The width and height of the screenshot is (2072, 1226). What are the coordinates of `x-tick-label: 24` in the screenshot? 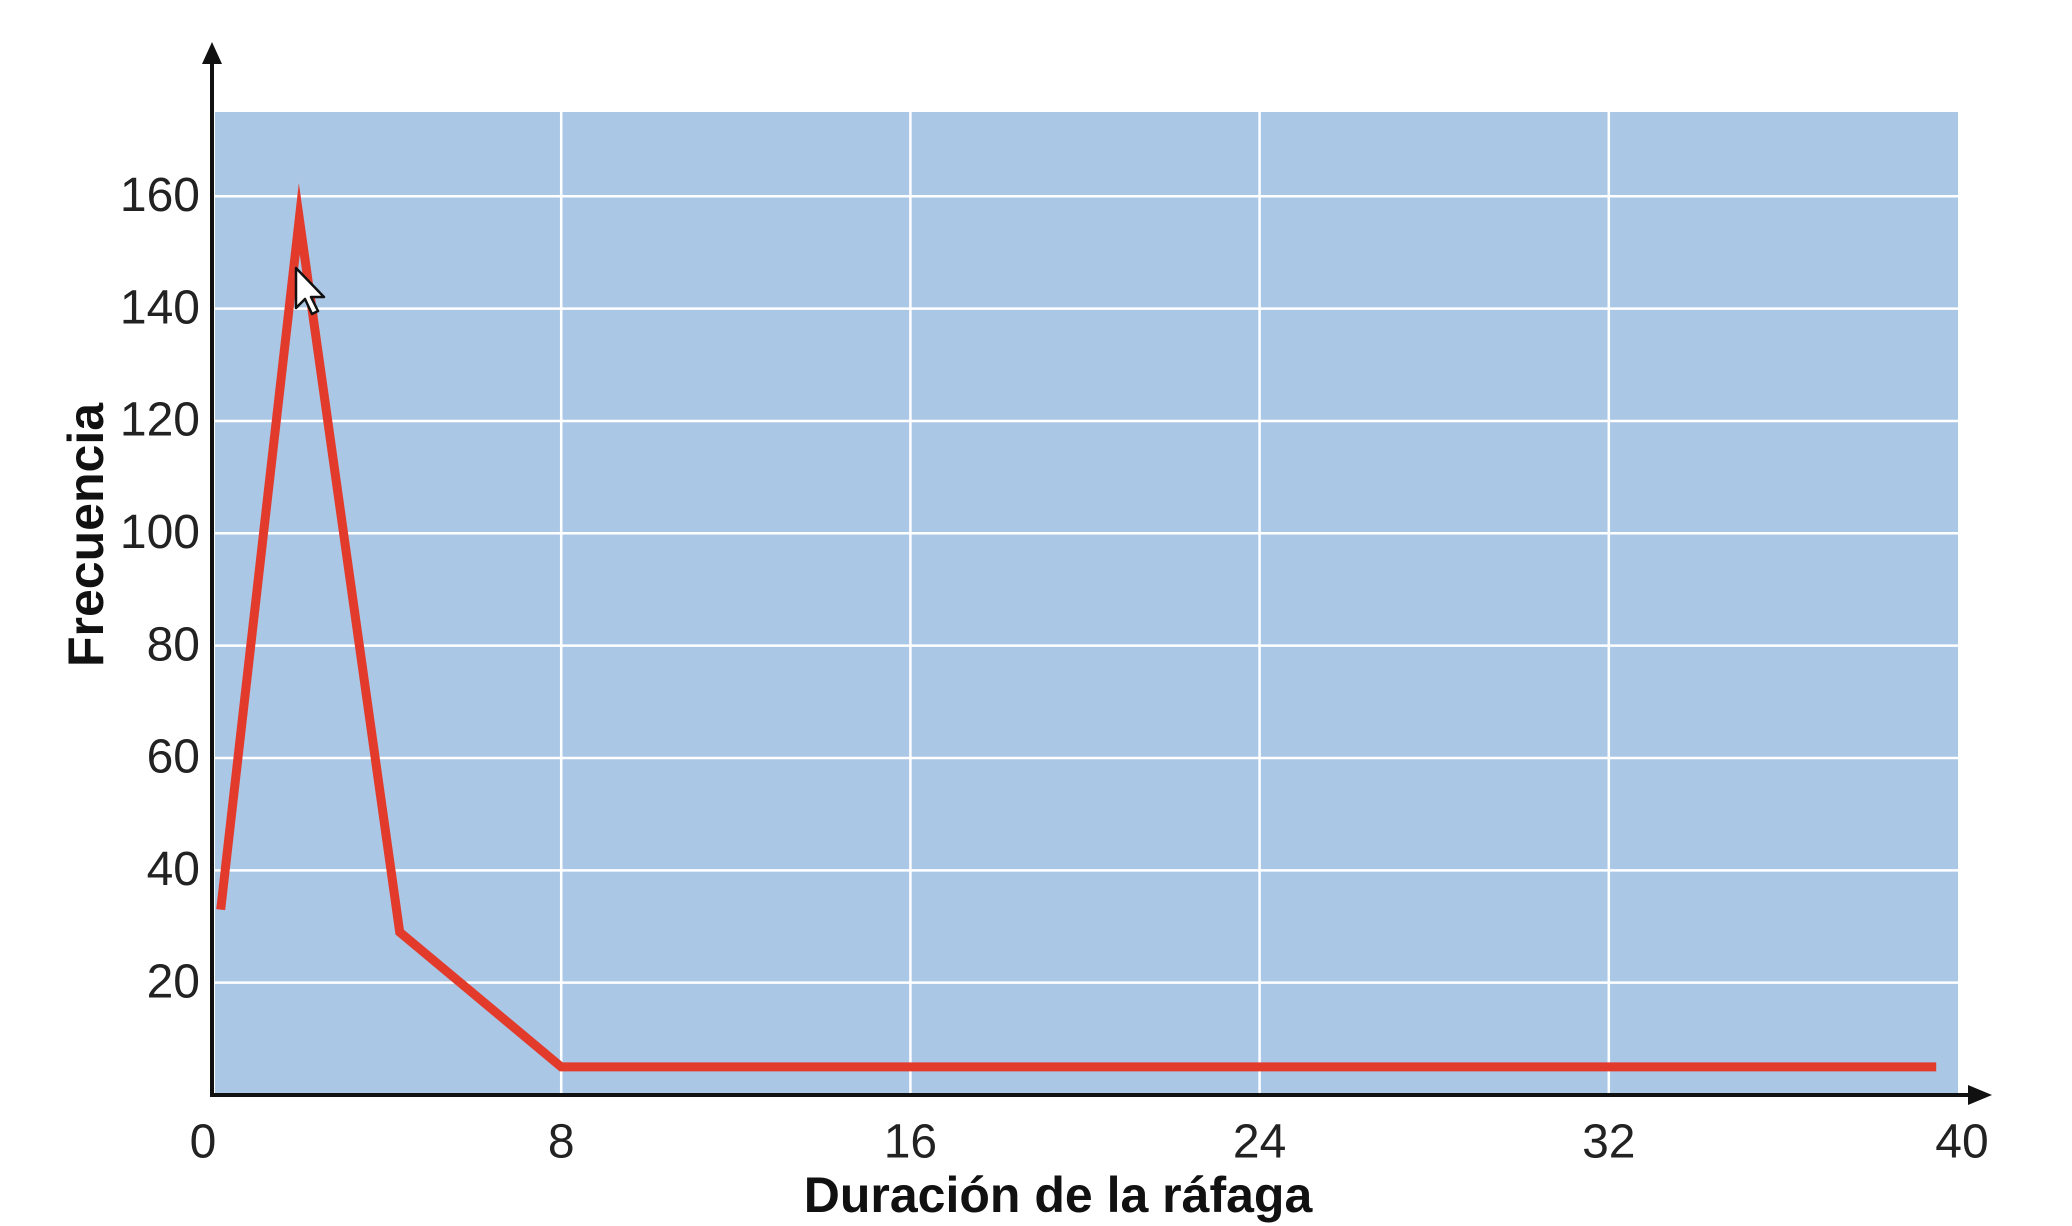 It's located at (1259, 1142).